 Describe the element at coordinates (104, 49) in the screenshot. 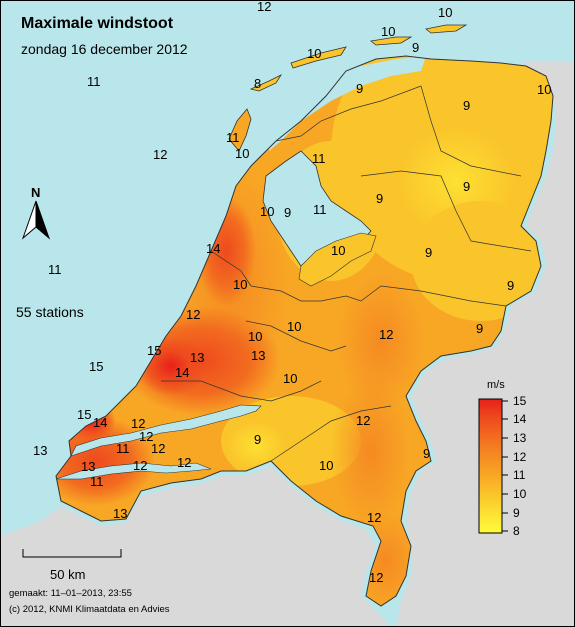

I see `map-subtitle: zondag 16 december 2012` at that location.